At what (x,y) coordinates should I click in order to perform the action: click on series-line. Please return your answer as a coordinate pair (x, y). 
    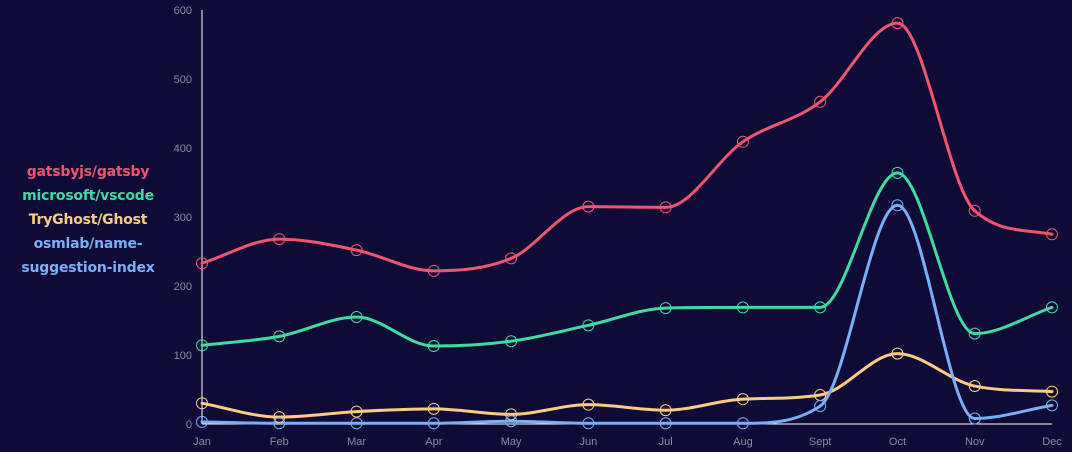
    Looking at the image, I should click on (627, 385).